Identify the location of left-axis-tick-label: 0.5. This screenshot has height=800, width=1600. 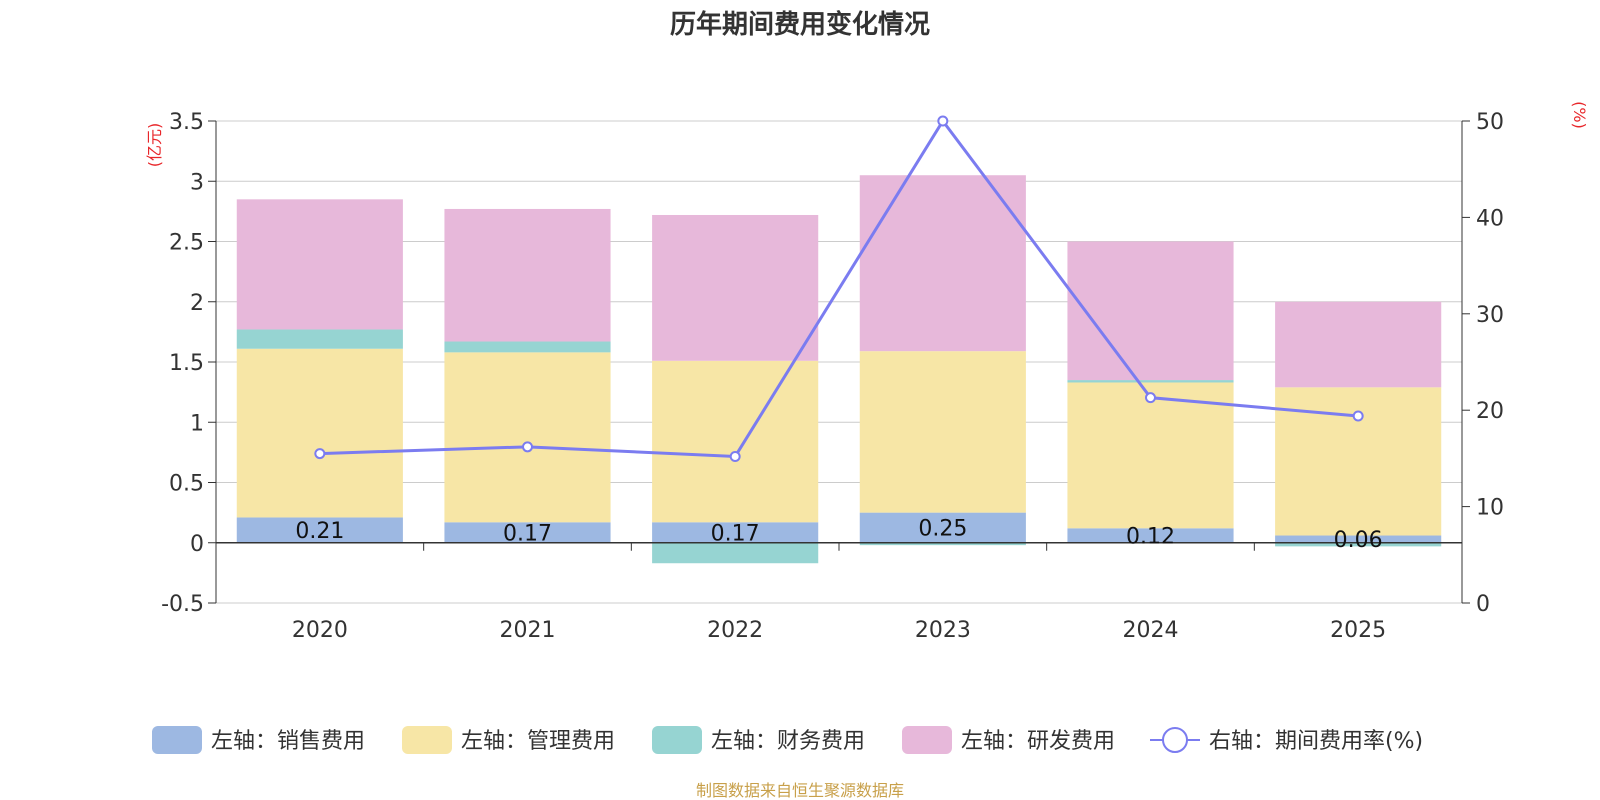
(186, 484).